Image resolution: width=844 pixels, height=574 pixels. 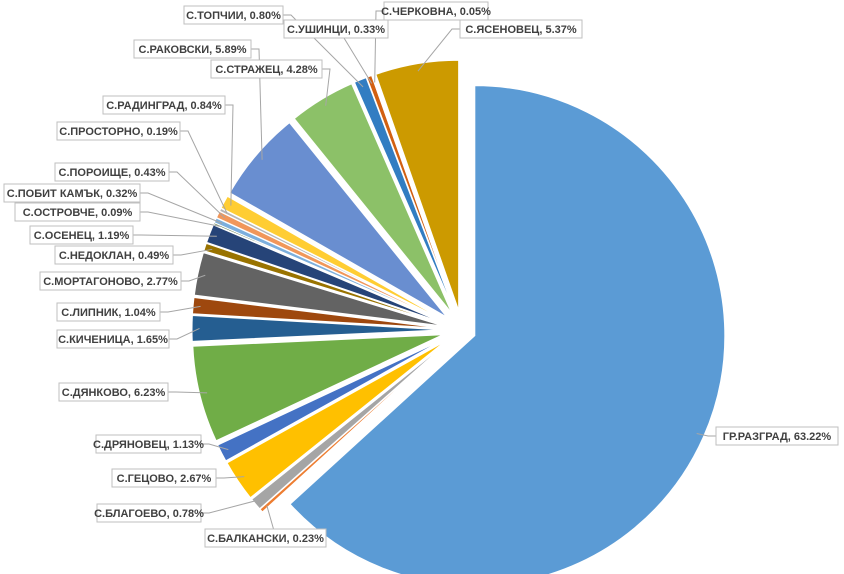 I want to click on data-label: С.ОСЕНЕЦ, 1.19%, so click(x=81, y=235).